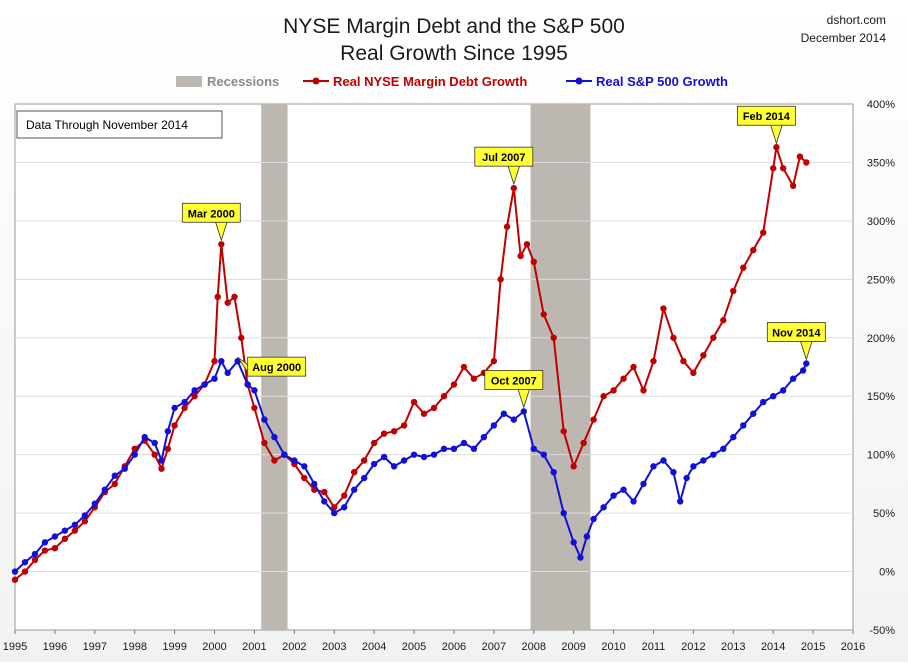  I want to click on annotation-label: Jul 2007, so click(503, 158).